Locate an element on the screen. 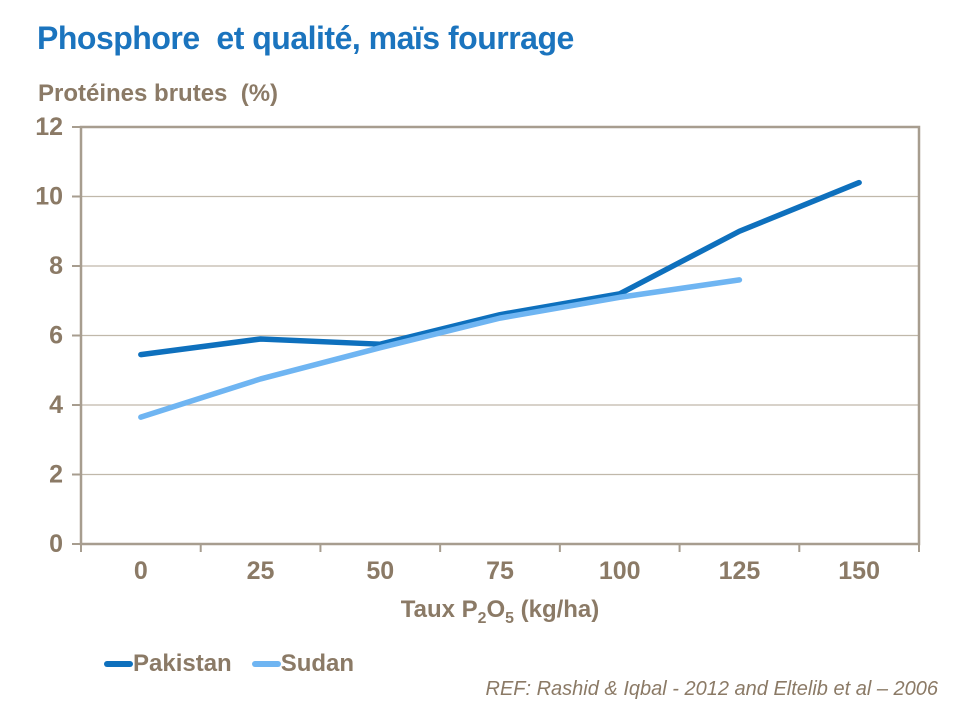 This screenshot has height=720, width=960. x-axis-title-subscript: 2 is located at coordinates (482, 618).